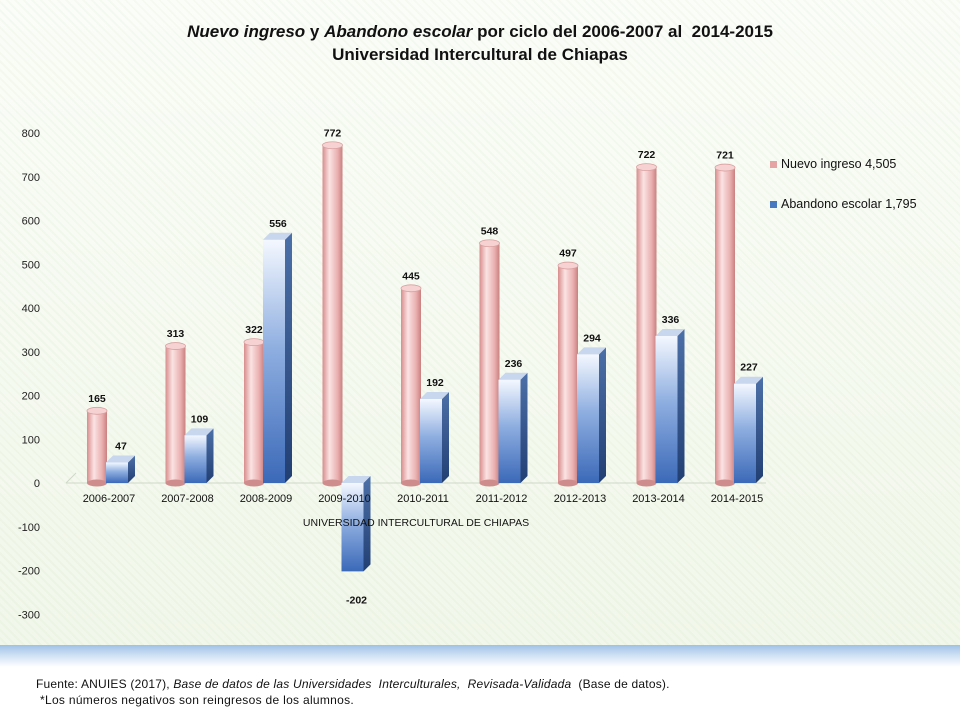  Describe the element at coordinates (490, 231) in the screenshot. I see `nuevo-ingreso-value-label: 548` at that location.